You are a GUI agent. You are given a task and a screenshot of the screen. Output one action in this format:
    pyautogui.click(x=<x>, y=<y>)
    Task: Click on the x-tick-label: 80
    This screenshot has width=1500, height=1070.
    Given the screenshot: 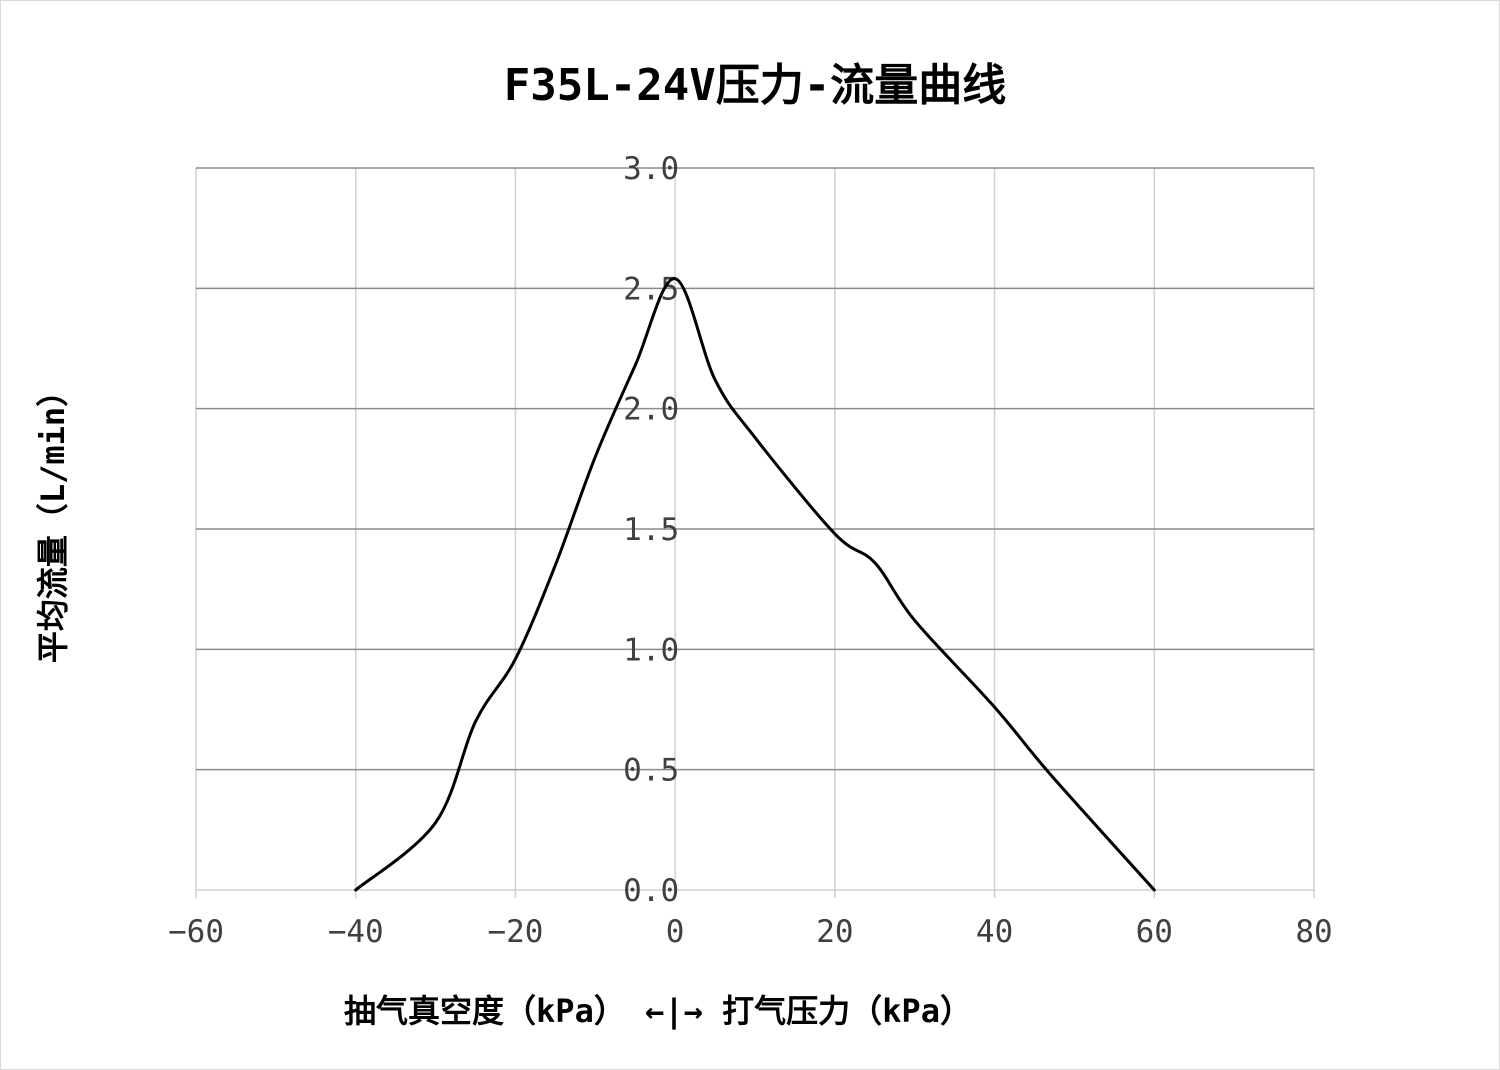 What is the action you would take?
    pyautogui.click(x=1313, y=932)
    